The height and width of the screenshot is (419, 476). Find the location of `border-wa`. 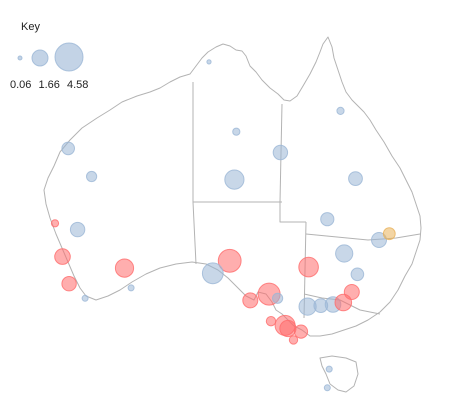

border-wa is located at coordinates (194, 173).